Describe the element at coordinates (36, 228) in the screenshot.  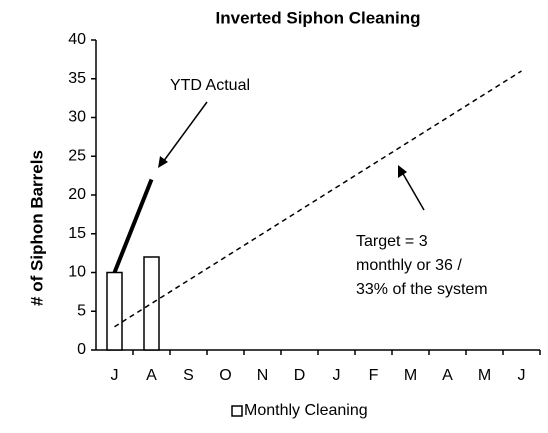
I see `y-axis-label: # of Siphon Barrels` at that location.